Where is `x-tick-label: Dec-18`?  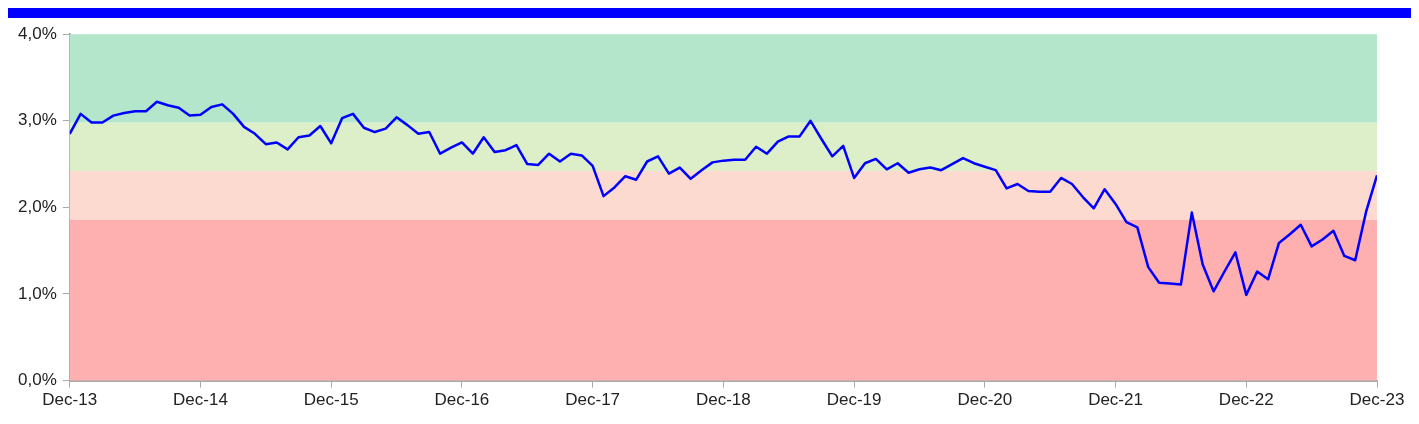
x-tick-label: Dec-18 is located at coordinates (723, 400).